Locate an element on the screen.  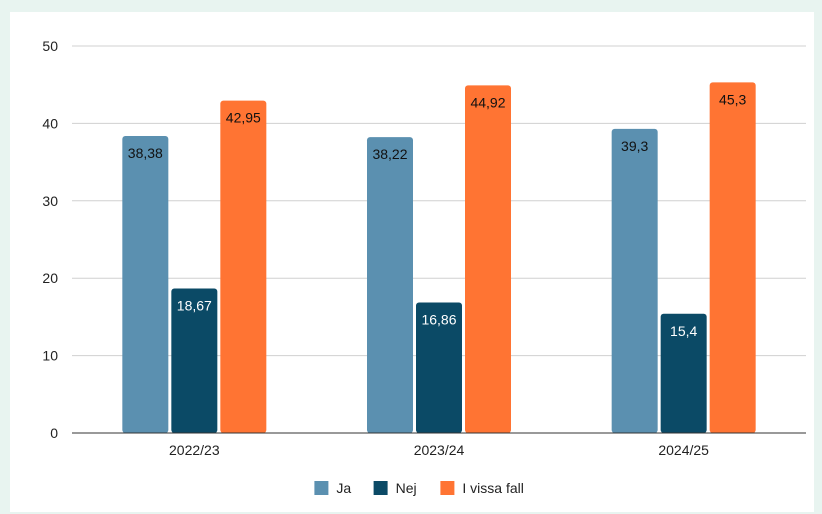
y-tick-label: 10 is located at coordinates (50, 356).